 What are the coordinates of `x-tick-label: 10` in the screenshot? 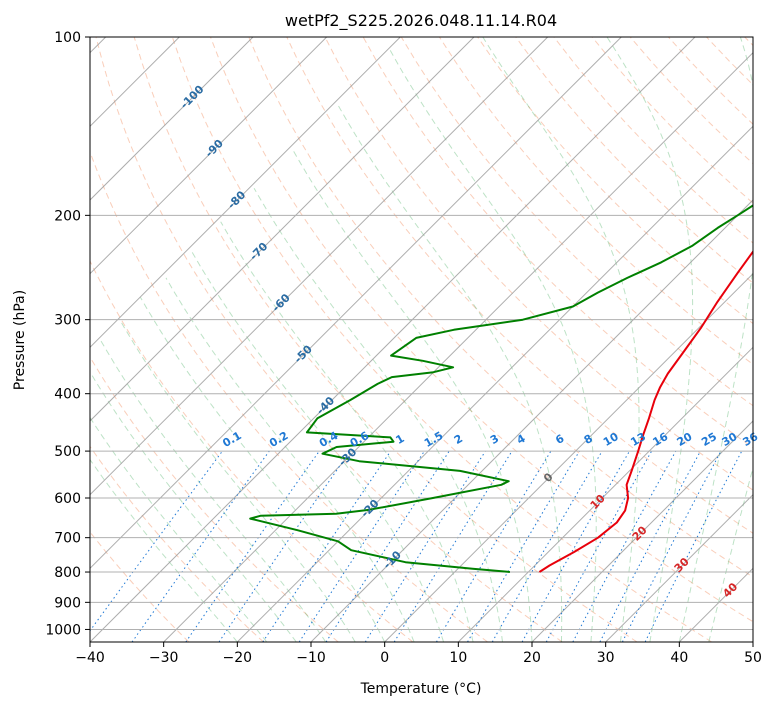 It's located at (458, 658).